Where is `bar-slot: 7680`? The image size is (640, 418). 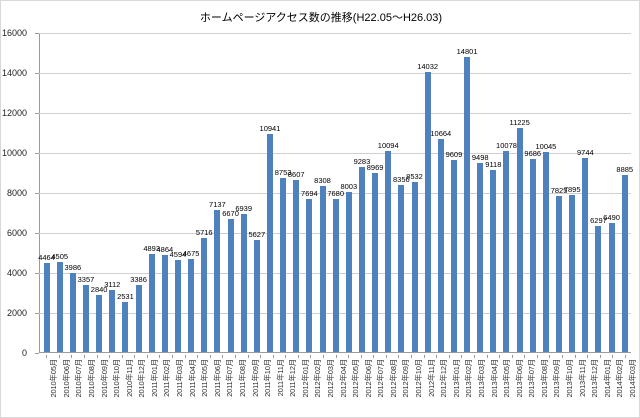
bar-slot: 7680 is located at coordinates (335, 192).